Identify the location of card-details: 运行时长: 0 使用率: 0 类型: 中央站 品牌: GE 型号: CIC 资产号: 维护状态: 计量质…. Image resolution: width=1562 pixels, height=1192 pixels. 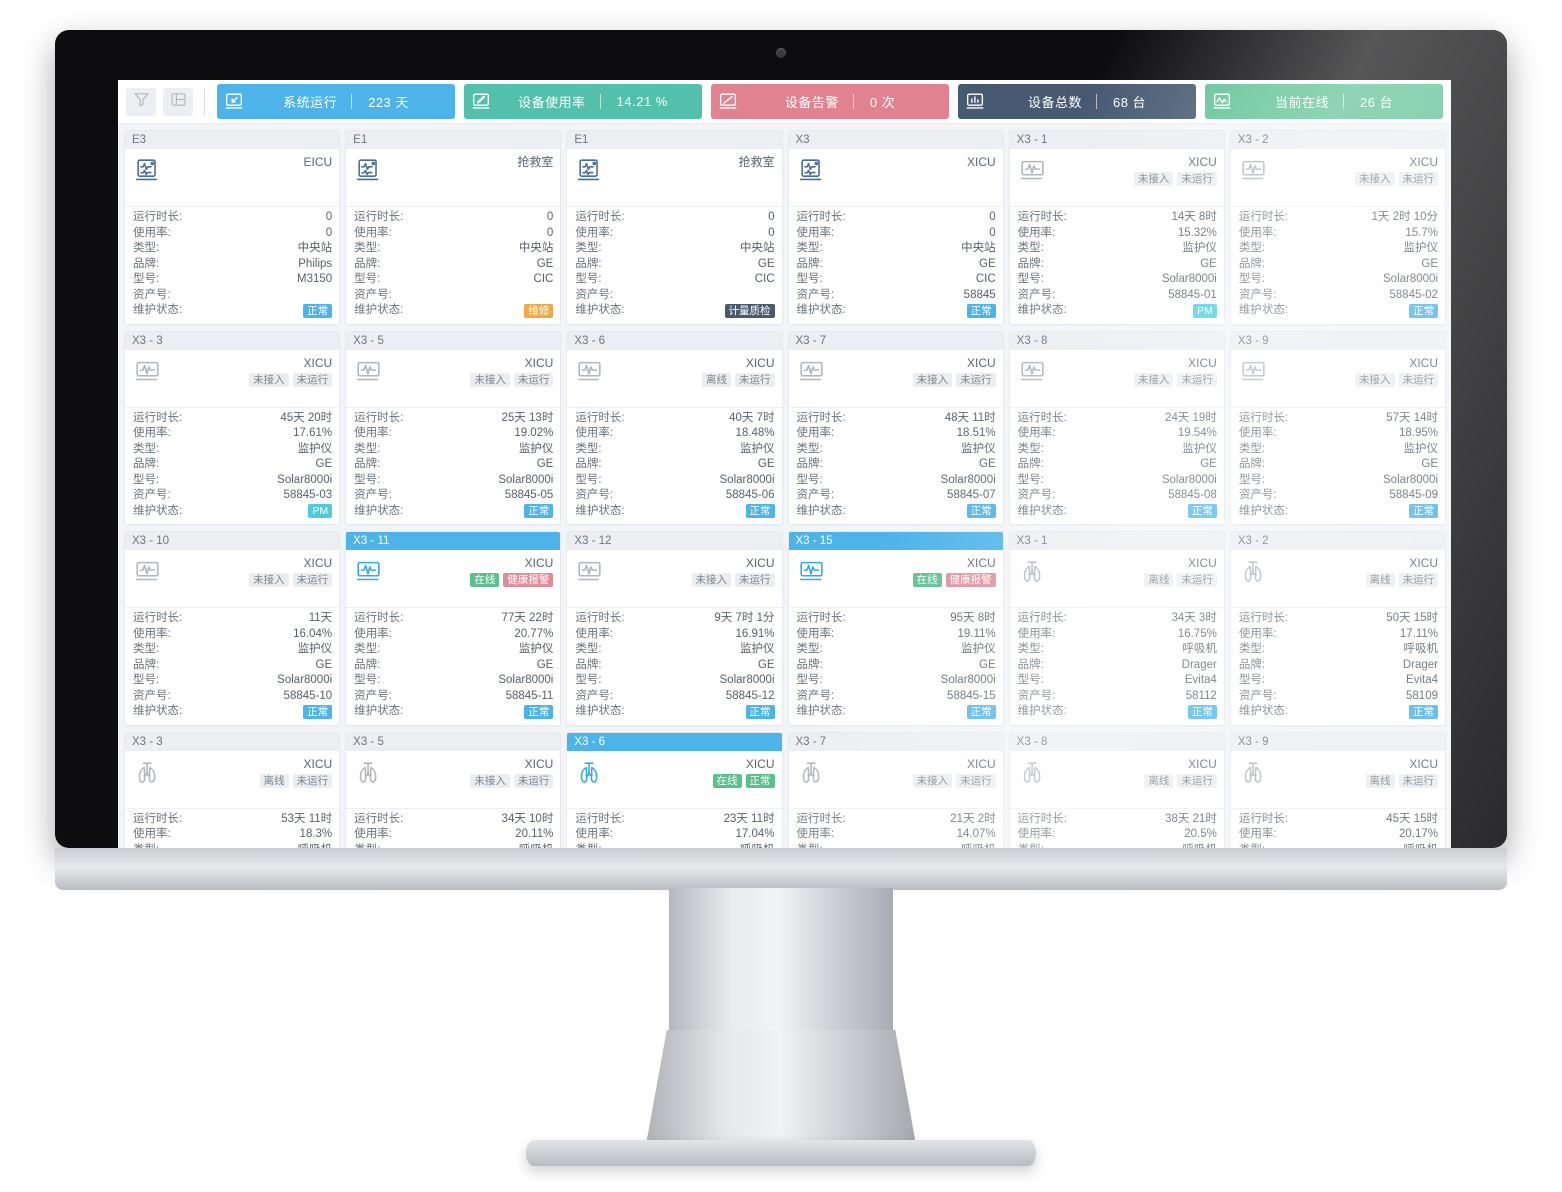
(674, 265).